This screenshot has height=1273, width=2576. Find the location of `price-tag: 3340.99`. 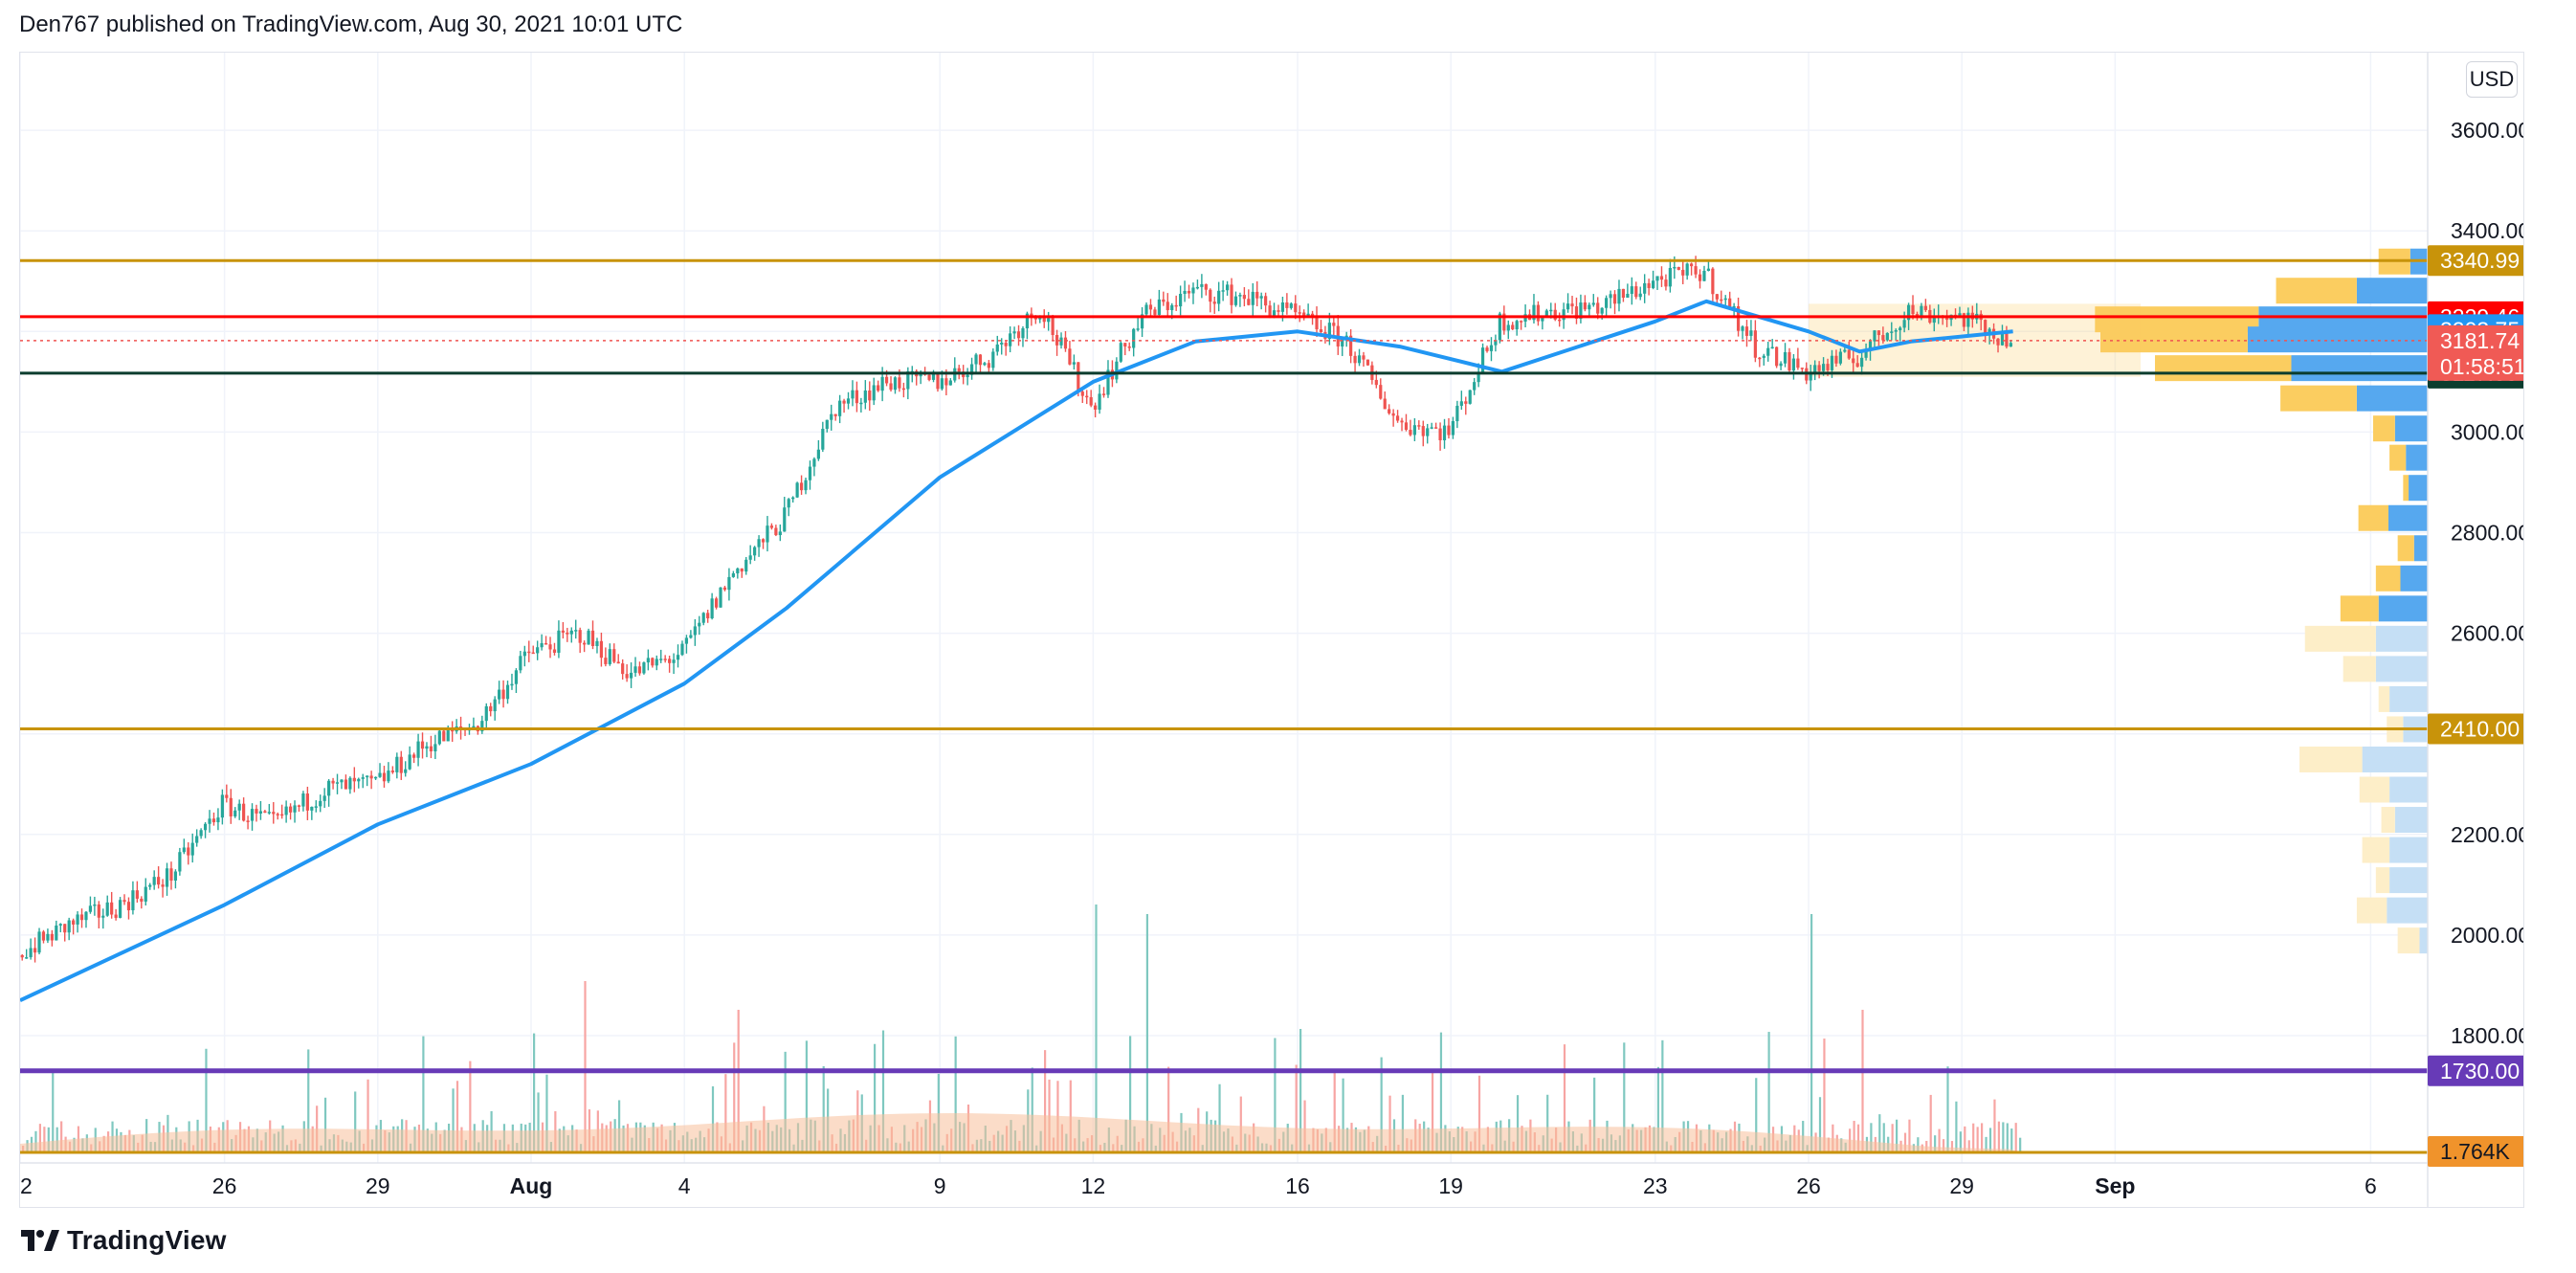

price-tag: 3340.99 is located at coordinates (2475, 261).